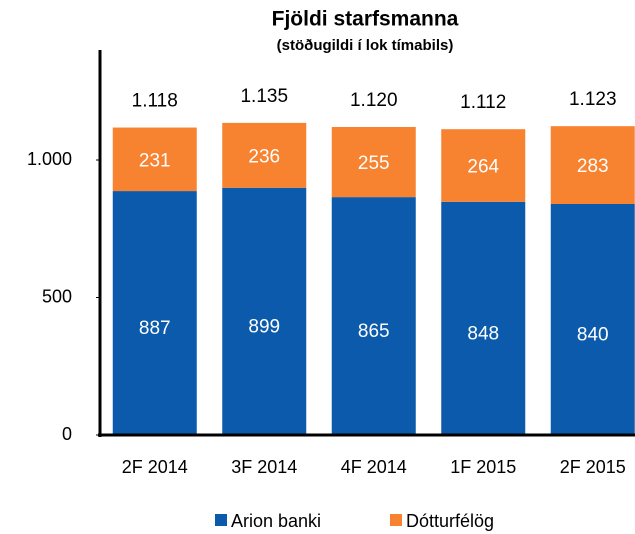 This screenshot has width=635, height=534. I want to click on total-label: 1.120, so click(374, 100).